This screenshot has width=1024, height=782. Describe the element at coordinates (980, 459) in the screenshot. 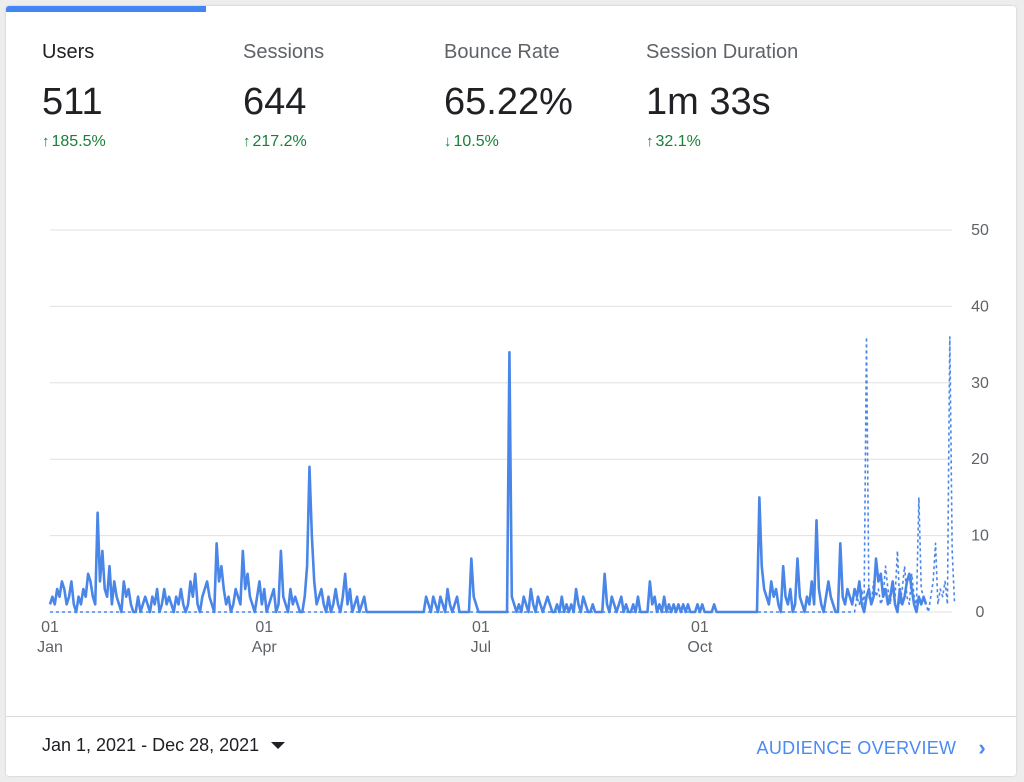

I see `y-tick-label: 20` at that location.